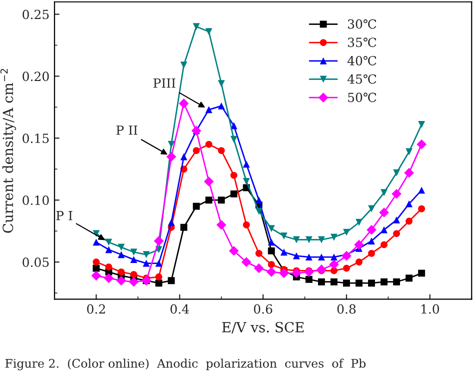 This screenshot has width=474, height=374. Describe the element at coordinates (362, 97) in the screenshot. I see `legend-label: 50℃` at that location.